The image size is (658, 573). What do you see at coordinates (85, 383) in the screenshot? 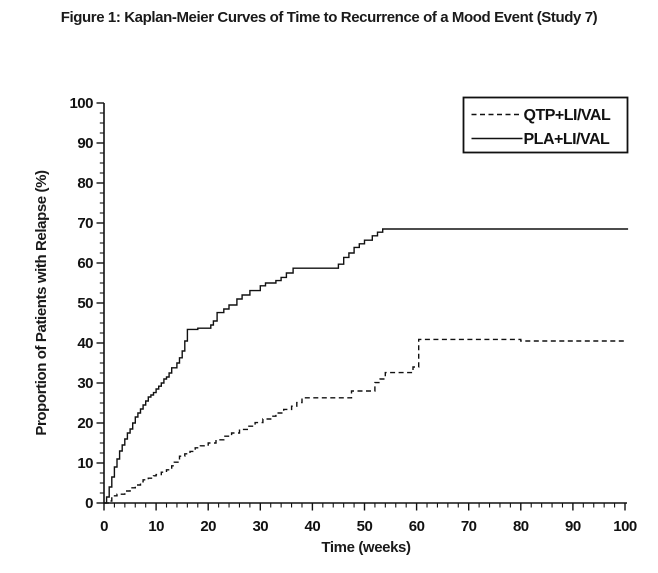
I see `y-tick-label: 30` at bounding box center [85, 383].